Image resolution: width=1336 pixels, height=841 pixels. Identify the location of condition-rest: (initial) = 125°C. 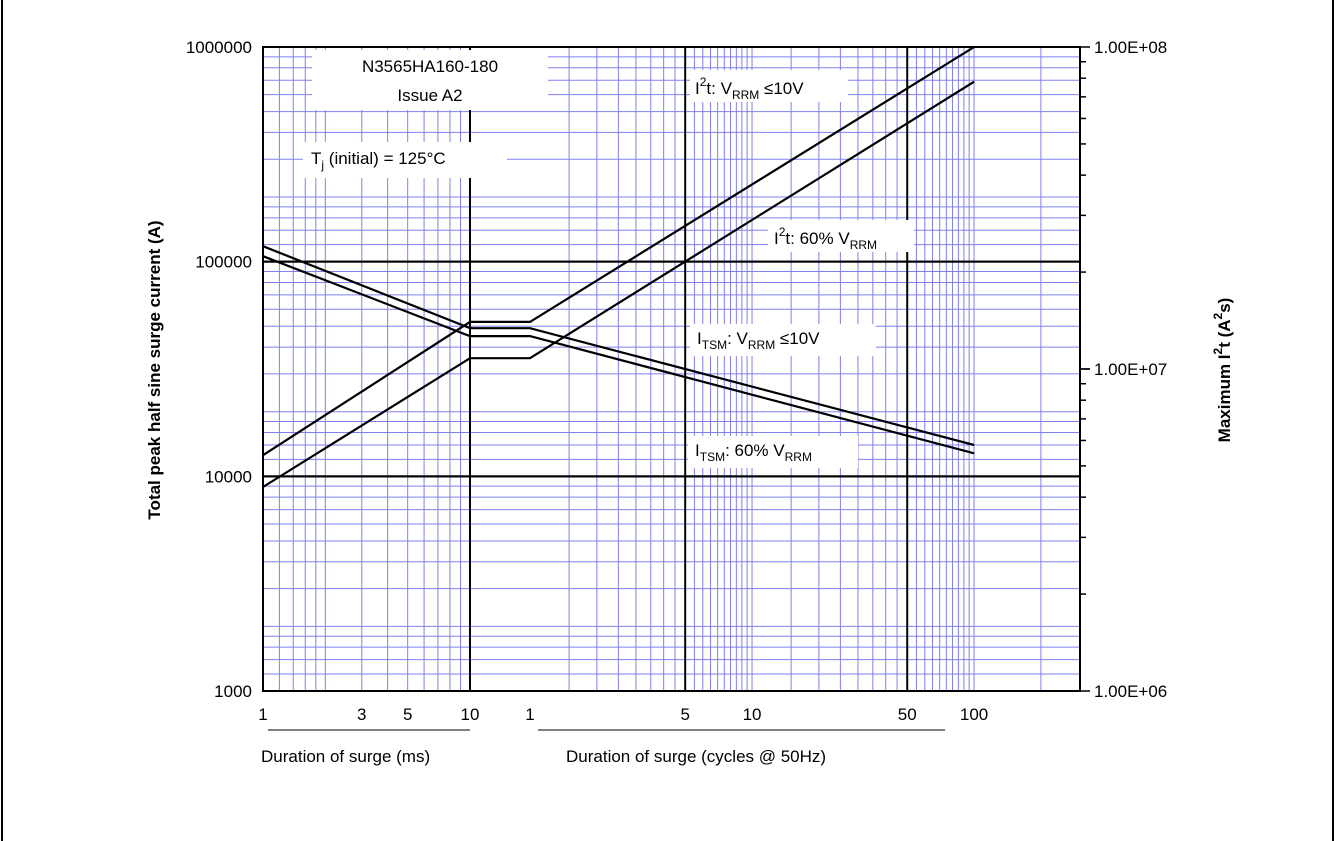
(385, 158).